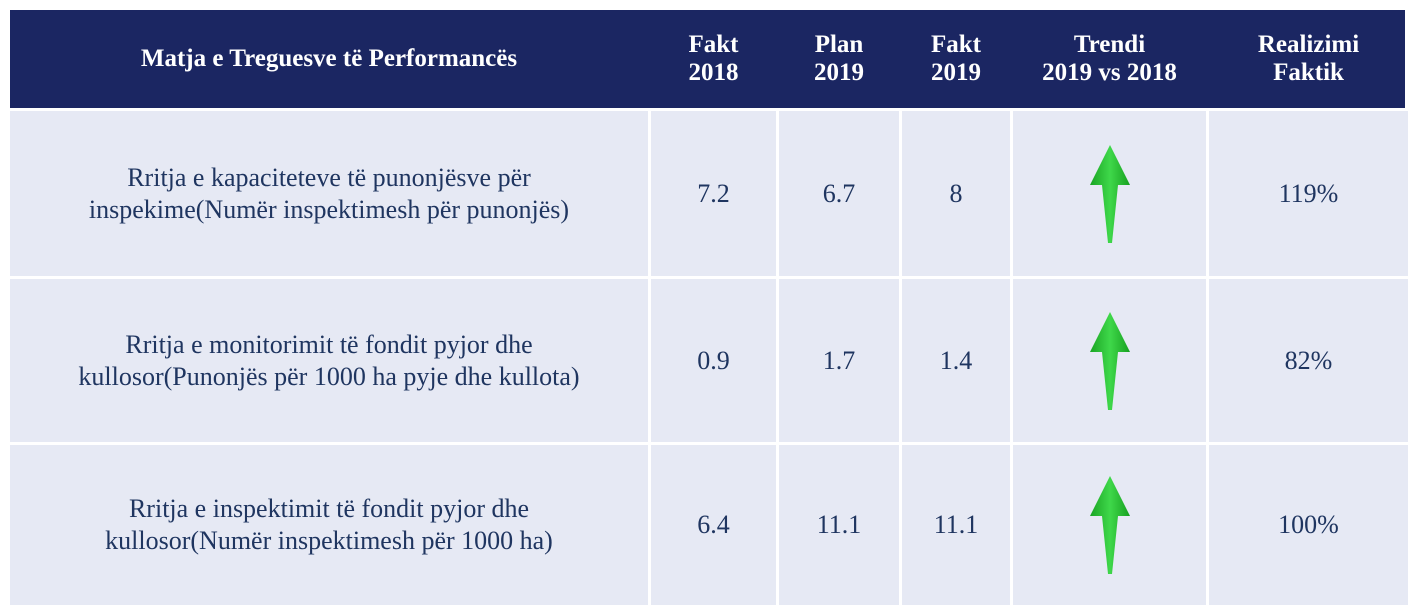  What do you see at coordinates (1308, 193) in the screenshot?
I see `value-cell: 119%` at bounding box center [1308, 193].